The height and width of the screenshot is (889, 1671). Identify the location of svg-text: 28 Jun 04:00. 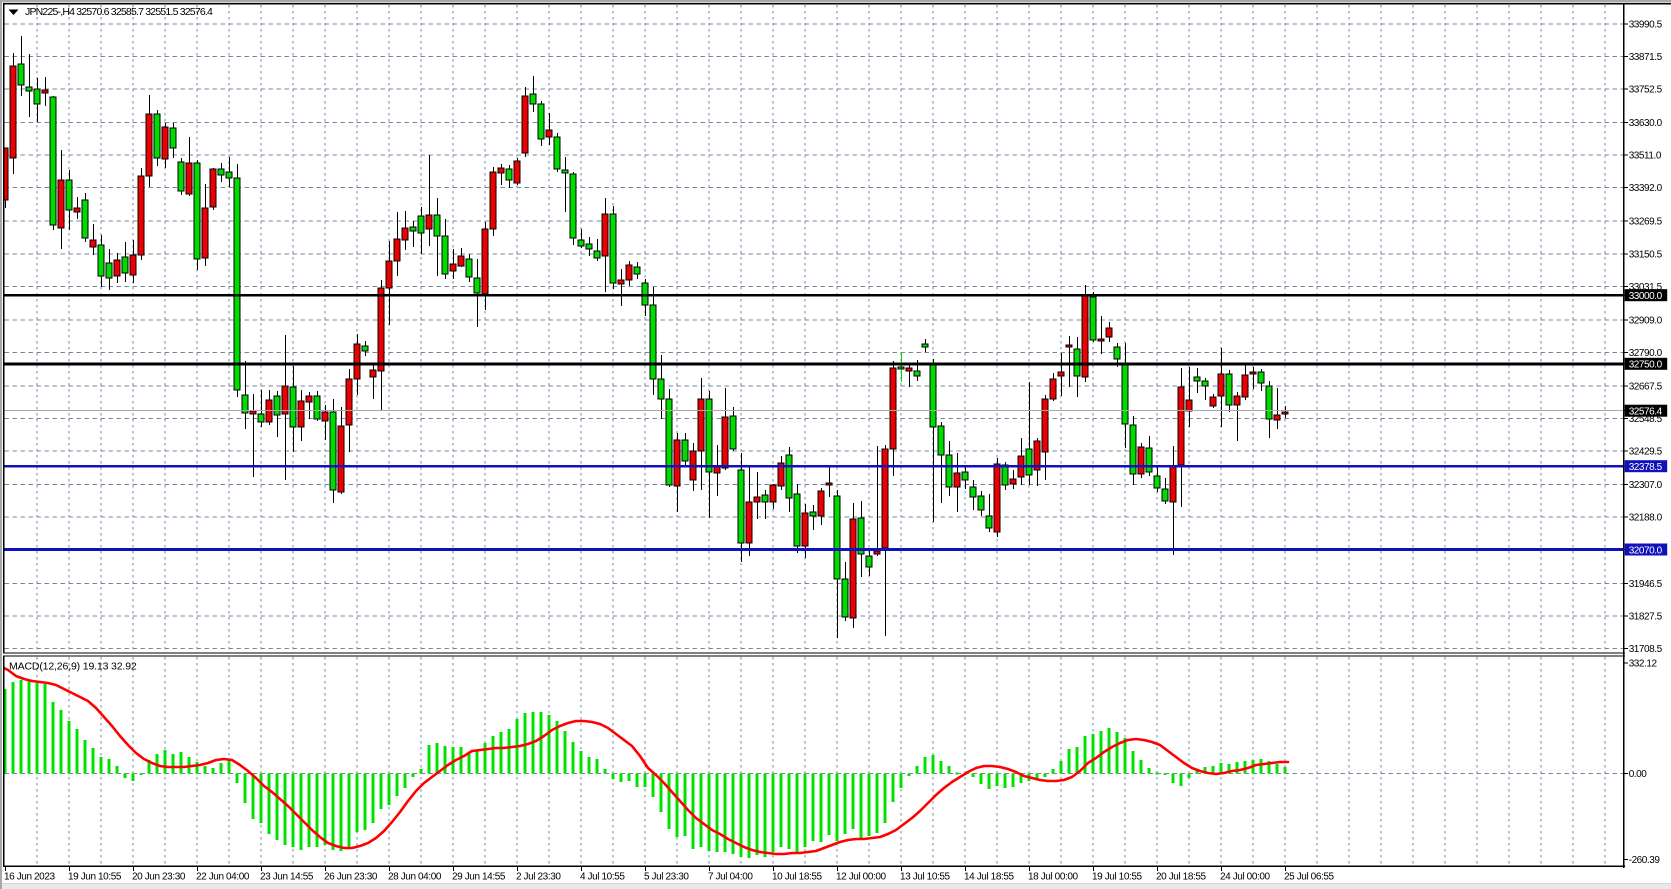
(415, 877).